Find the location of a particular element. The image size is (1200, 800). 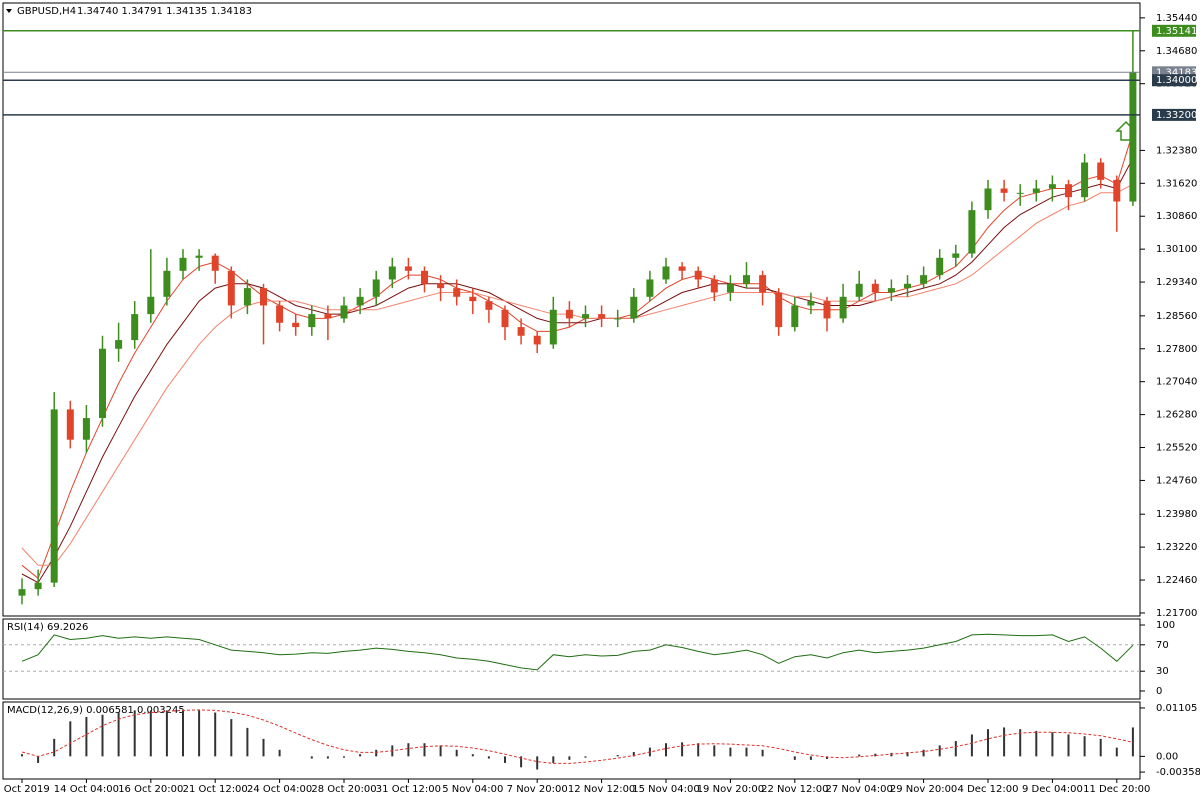

x-tick-label: 14 Oct 04:00 is located at coordinates (86, 789).